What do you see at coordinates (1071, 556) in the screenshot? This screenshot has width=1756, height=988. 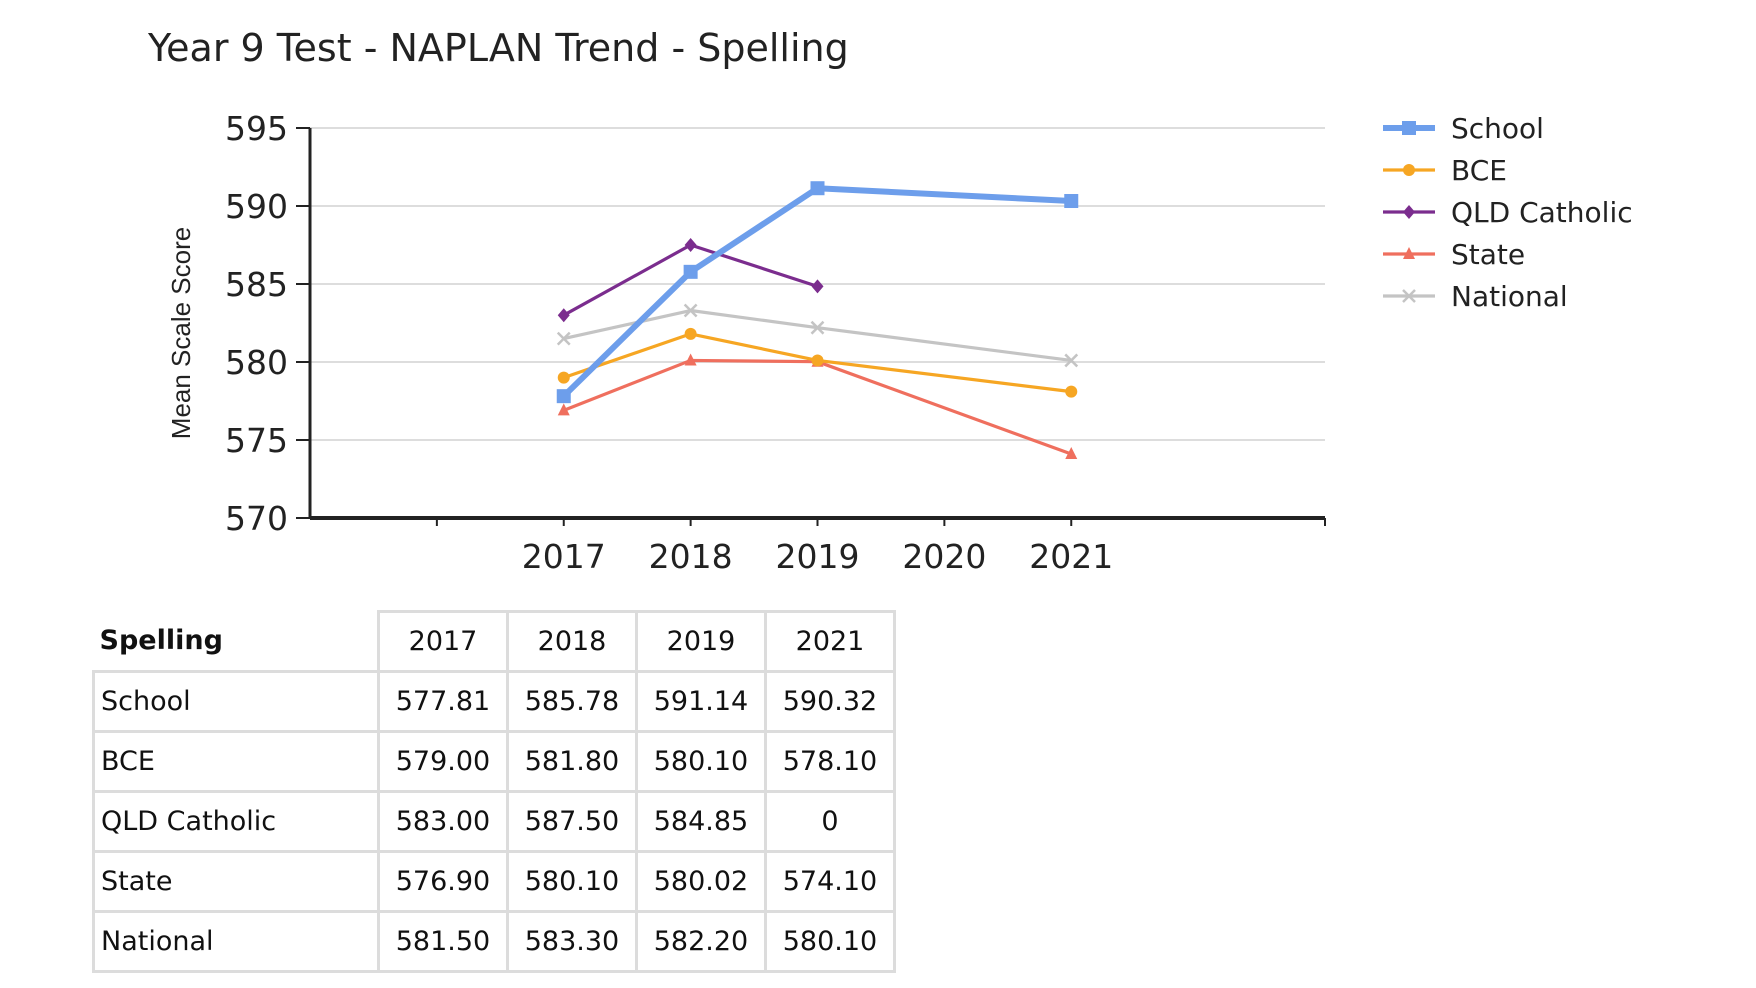 I see `x-tick-label: 2021` at bounding box center [1071, 556].